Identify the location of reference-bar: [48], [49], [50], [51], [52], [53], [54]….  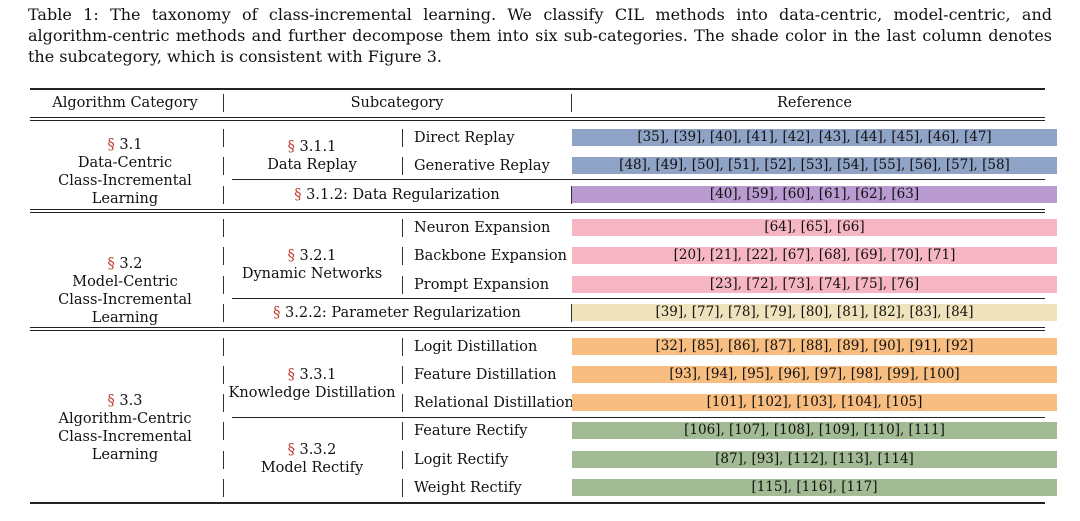
(814, 165).